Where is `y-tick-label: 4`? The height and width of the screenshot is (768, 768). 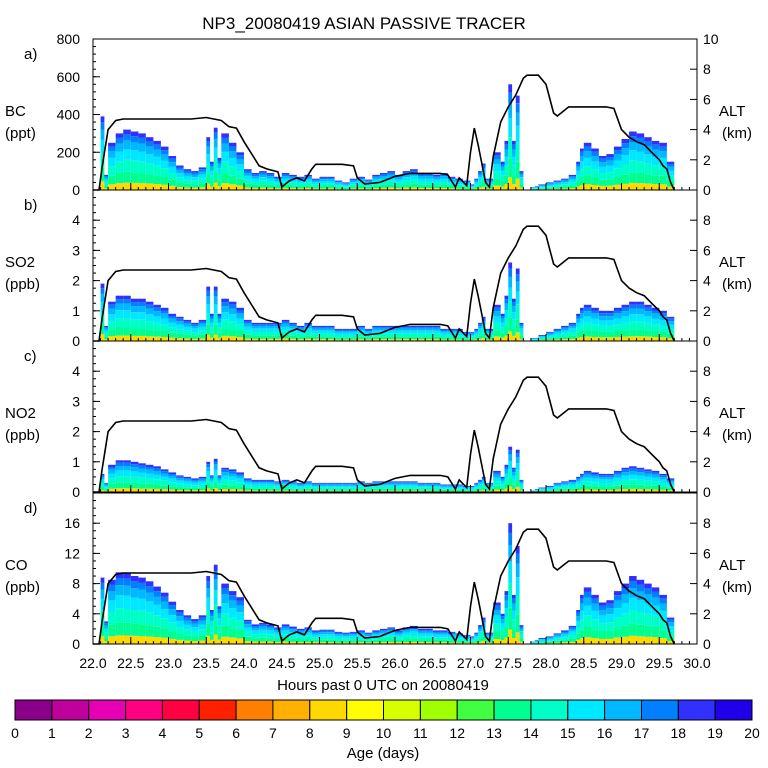 y-tick-label: 4 is located at coordinates (76, 614).